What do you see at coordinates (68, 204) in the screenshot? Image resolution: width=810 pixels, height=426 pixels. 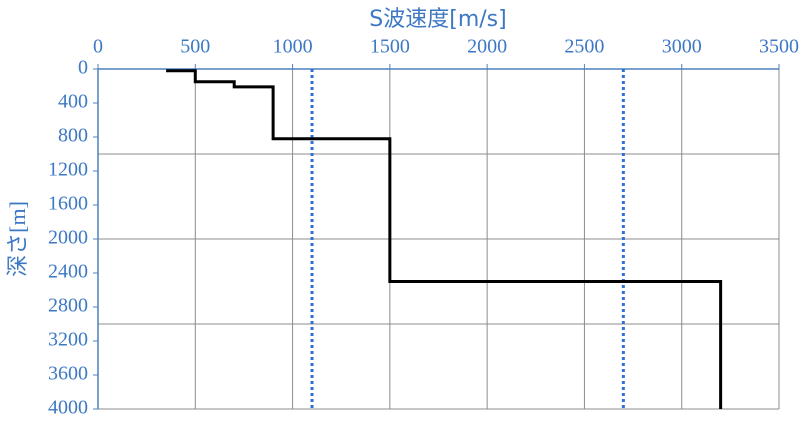 I see `y-tick-label: 1600` at bounding box center [68, 204].